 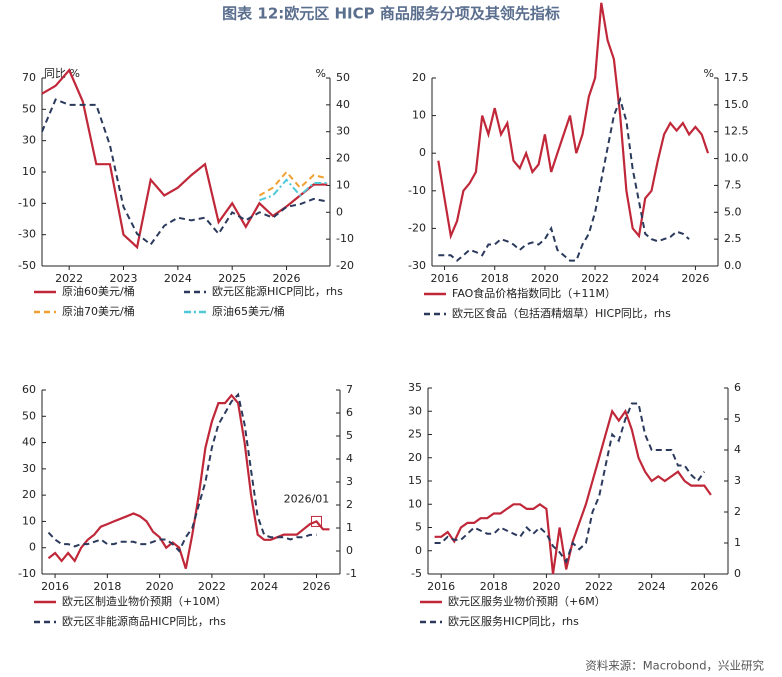 What do you see at coordinates (513, 621) in the screenshot?
I see `legend-label: 欧元区服务HICP同比，rhs` at bounding box center [513, 621].